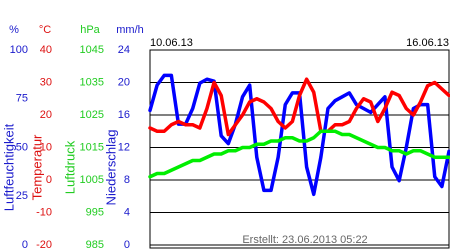 This screenshot has width=450, height=250. I want to click on y-tick-label: -10, so click(44, 212).